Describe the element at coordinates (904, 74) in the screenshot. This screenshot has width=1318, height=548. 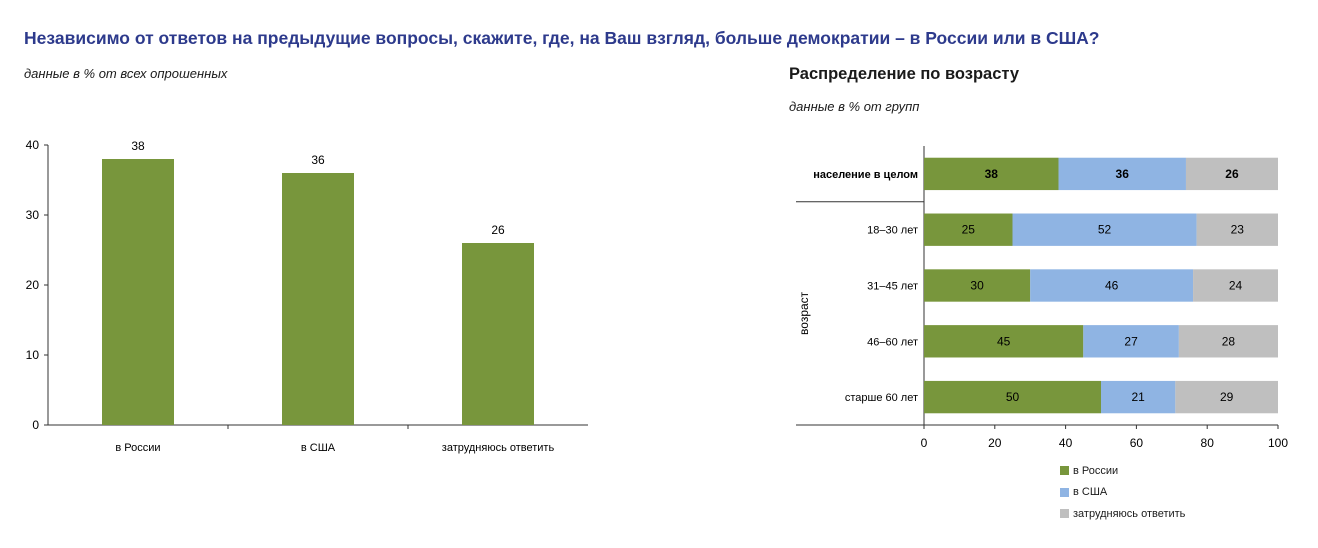
I see `right-chart-title: Распределение по возрасту` at that location.